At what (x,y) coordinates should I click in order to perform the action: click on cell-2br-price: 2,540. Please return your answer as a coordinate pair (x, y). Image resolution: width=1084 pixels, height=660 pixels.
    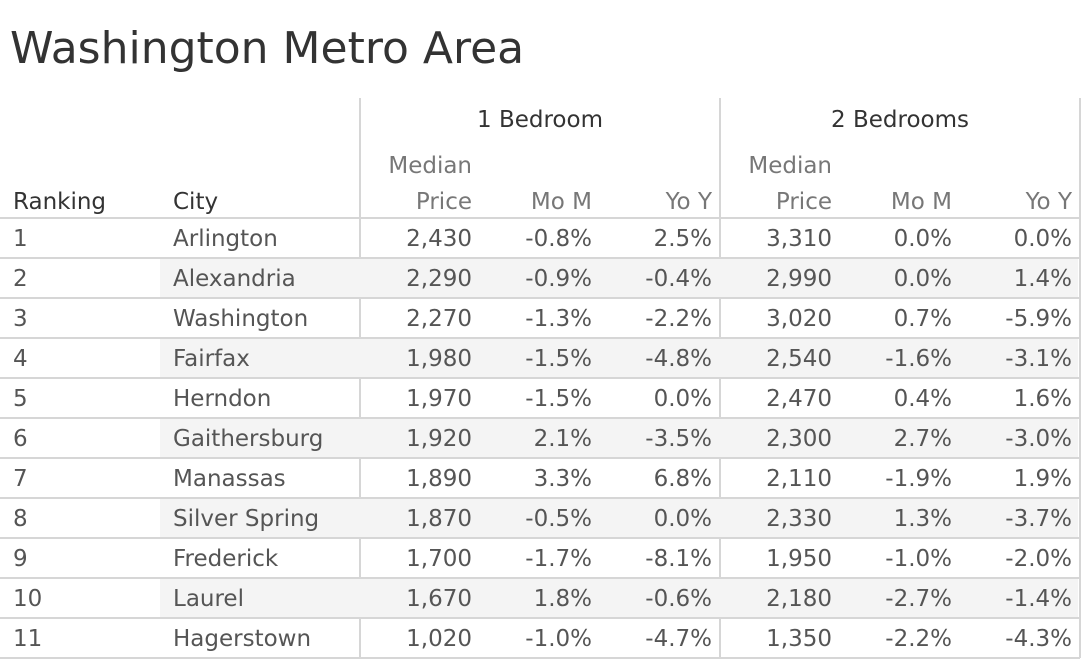
    Looking at the image, I should click on (799, 359).